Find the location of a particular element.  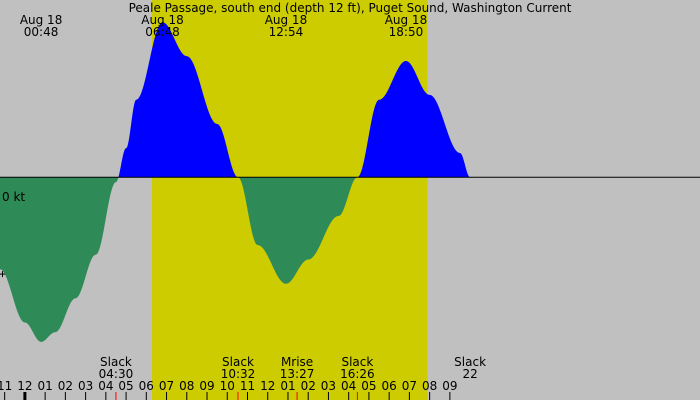

hour-tick-label-19: 06 is located at coordinates (389, 386).